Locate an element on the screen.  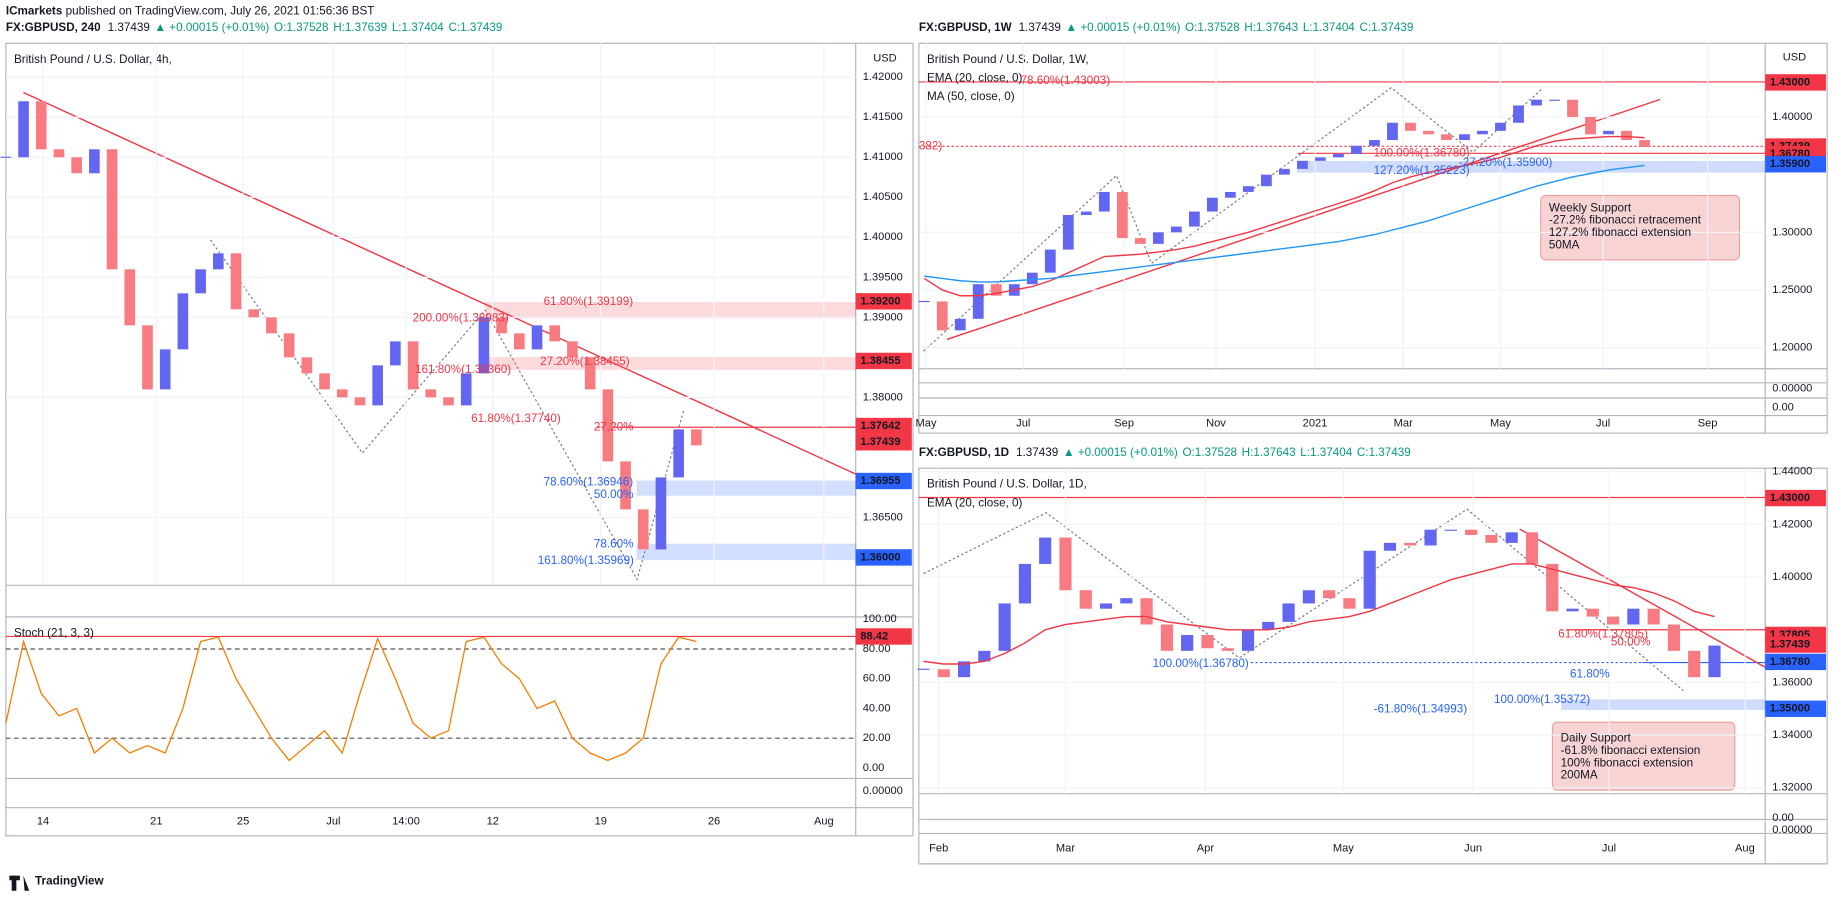
x-tick-label: 12 is located at coordinates (493, 822).